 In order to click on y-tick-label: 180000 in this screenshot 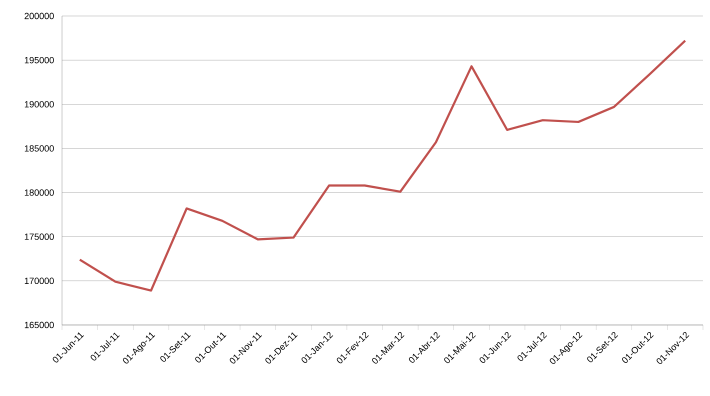, I will do `click(39, 192)`.